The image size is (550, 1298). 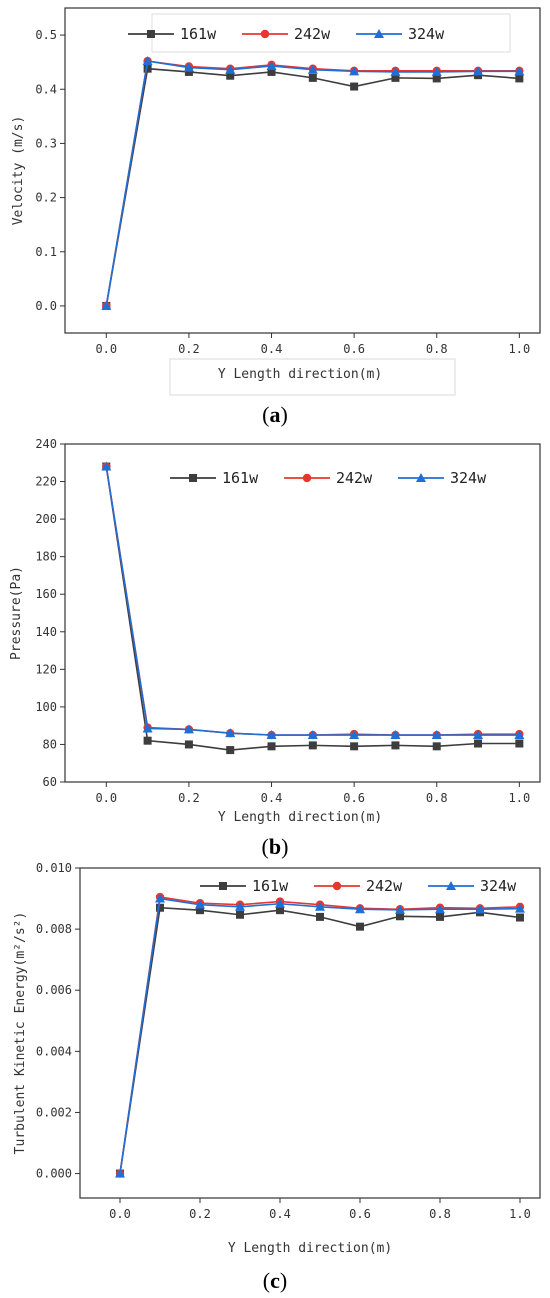 I want to click on legend-label-242w: 242w, so click(x=312, y=34).